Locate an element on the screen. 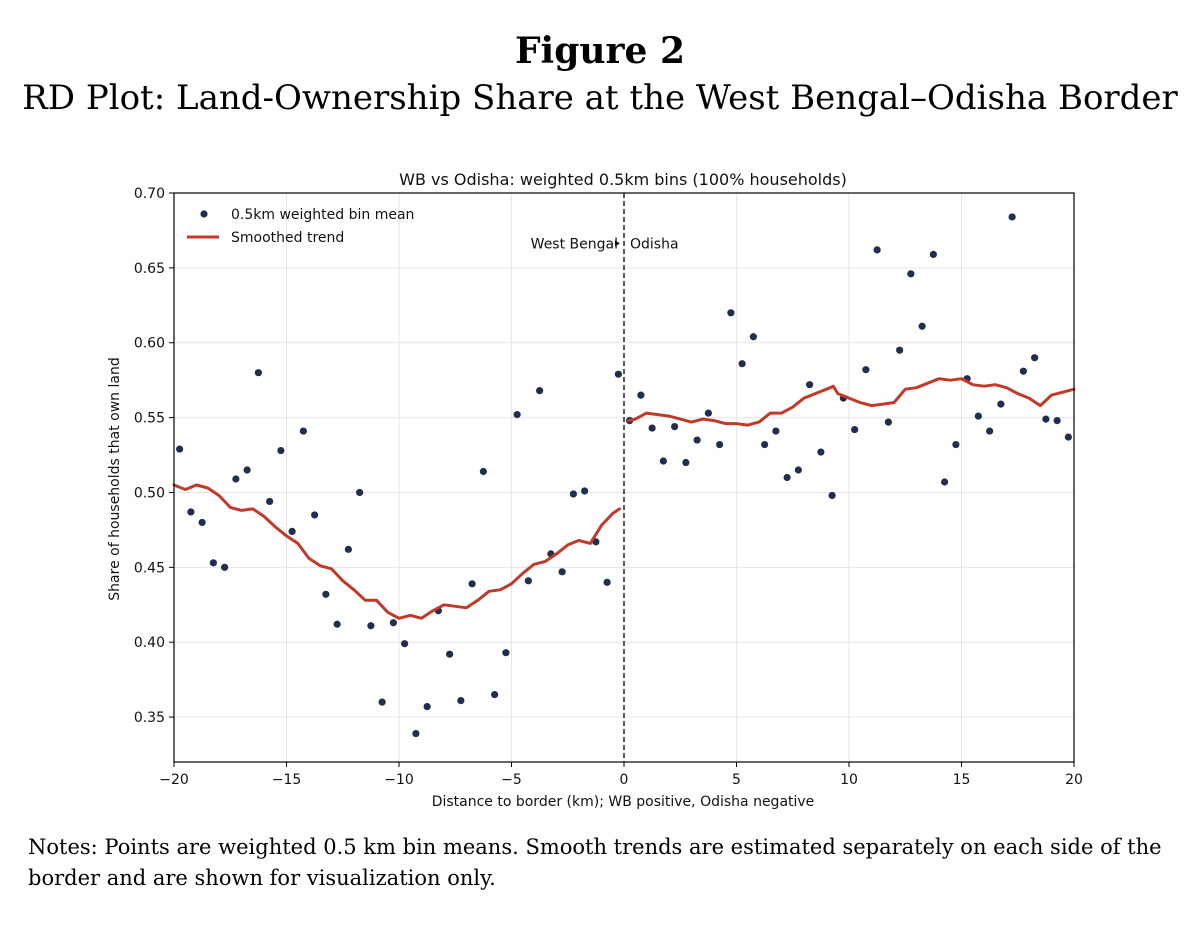 This screenshot has height=925, width=1200. y-tick-label: 0.70 is located at coordinates (149, 194).